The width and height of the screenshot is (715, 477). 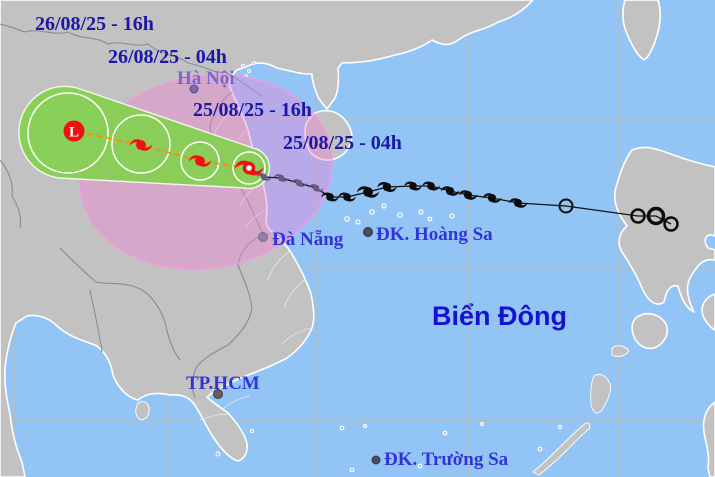 What do you see at coordinates (399, 214) in the screenshot?
I see `paracel-islets` at bounding box center [399, 214].